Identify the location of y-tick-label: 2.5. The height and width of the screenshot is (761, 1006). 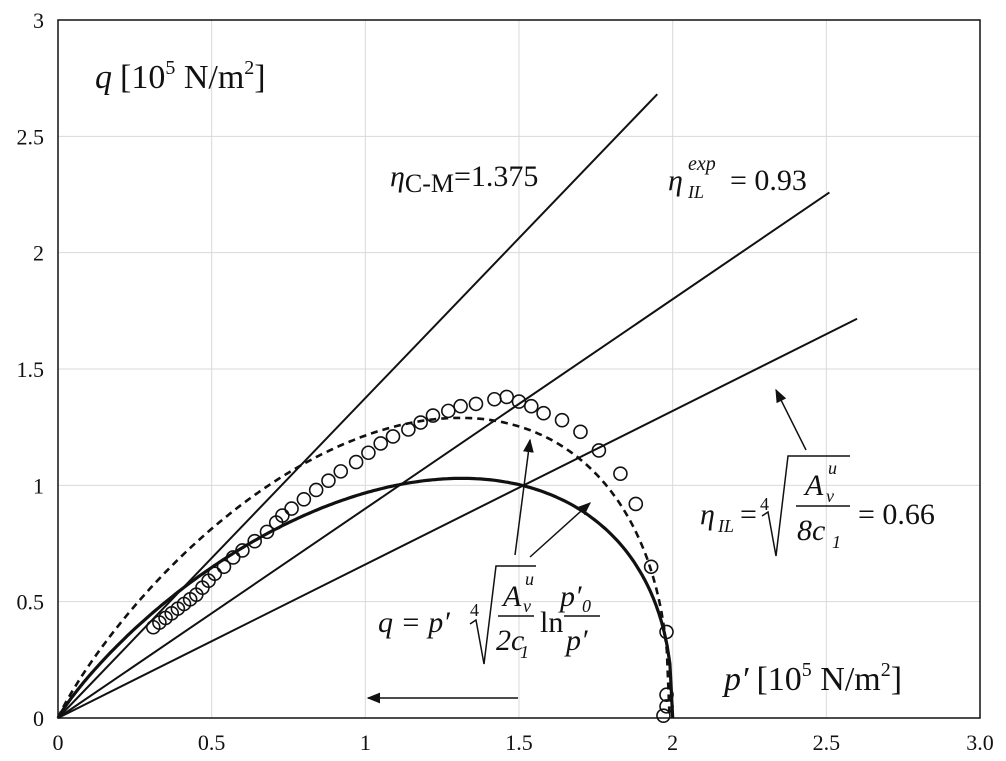
(31, 136).